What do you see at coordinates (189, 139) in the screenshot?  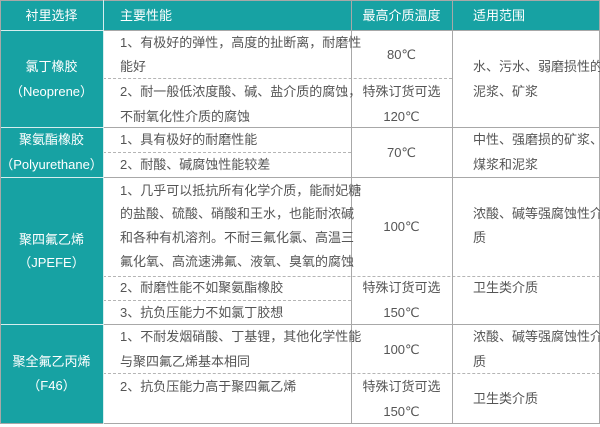 I see `property-line: 1、具有极好的耐磨性能` at bounding box center [189, 139].